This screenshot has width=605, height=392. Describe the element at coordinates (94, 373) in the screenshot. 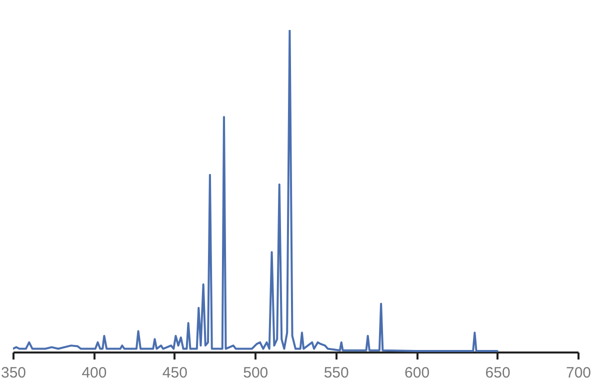

I see `x-tick-label: 400` at that location.